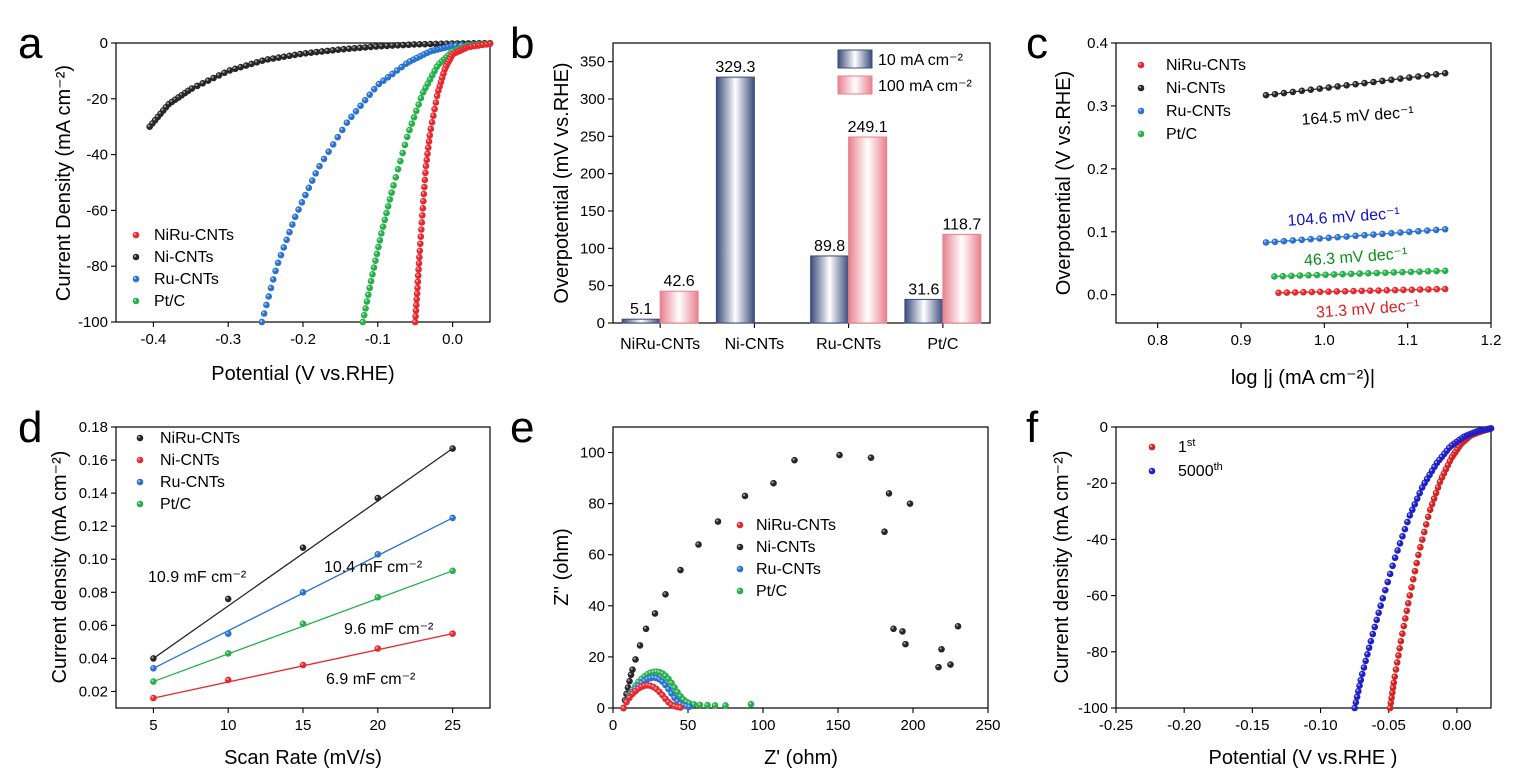 This screenshot has height=782, width=1517. I want to click on y-axis-label: Current density (mA cm⁻²), so click(60, 567).